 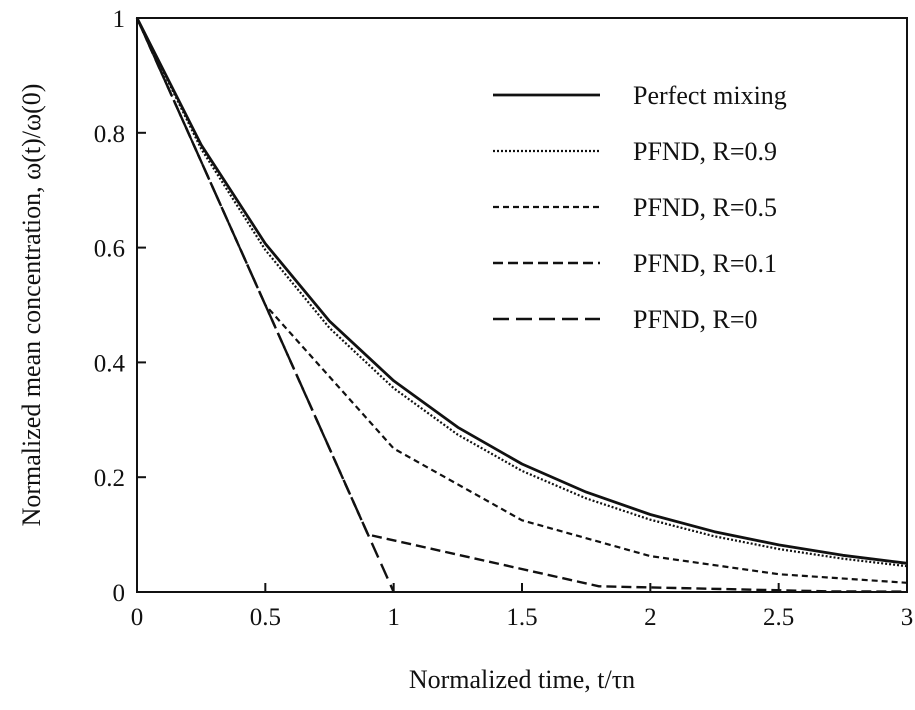 What do you see at coordinates (650, 617) in the screenshot?
I see `x-tick-label: 2` at bounding box center [650, 617].